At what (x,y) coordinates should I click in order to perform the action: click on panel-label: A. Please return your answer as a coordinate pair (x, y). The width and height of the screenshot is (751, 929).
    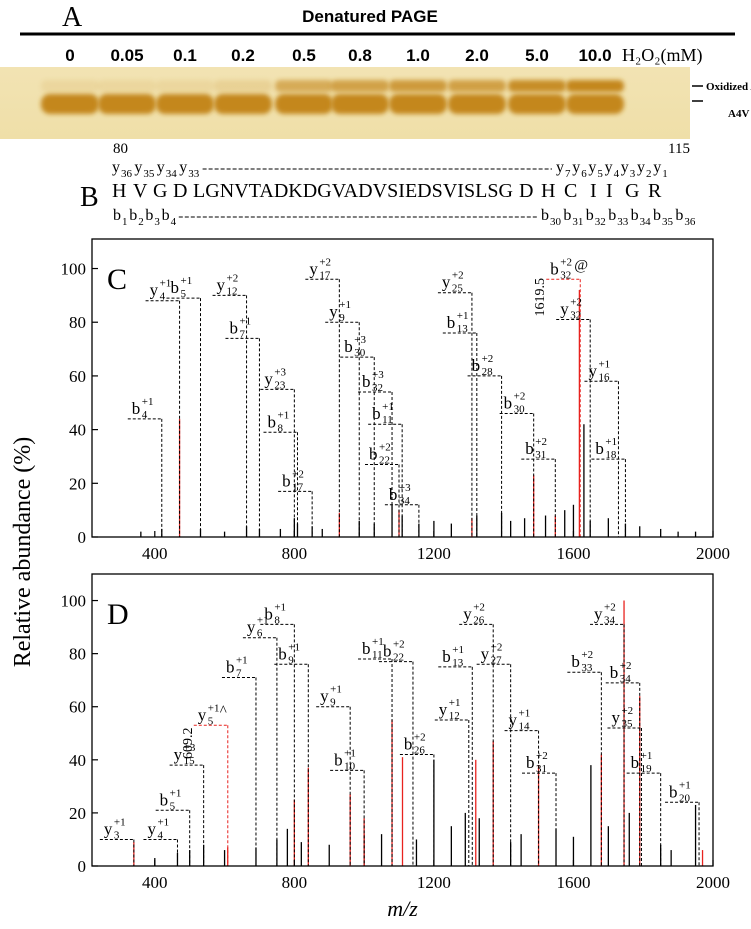
    Looking at the image, I should click on (72, 17).